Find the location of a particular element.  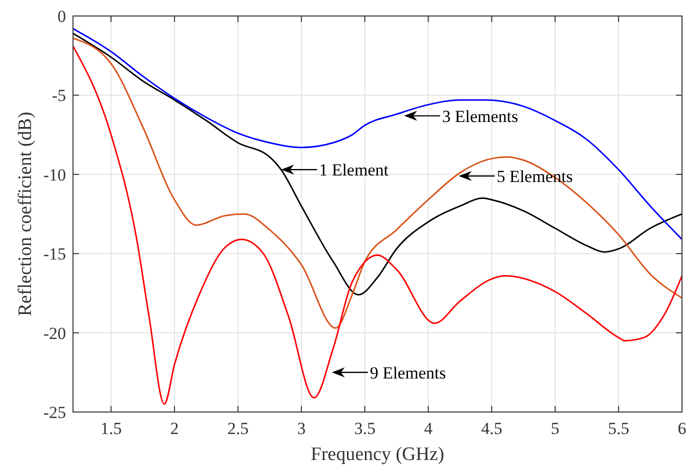

y-tick-label: 0 is located at coordinates (62, 16).